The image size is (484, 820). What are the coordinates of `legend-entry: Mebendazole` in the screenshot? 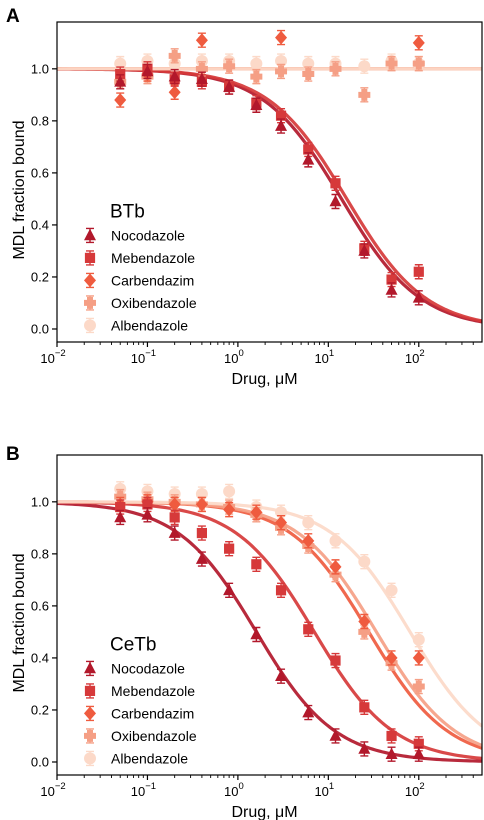 It's located at (139, 691).